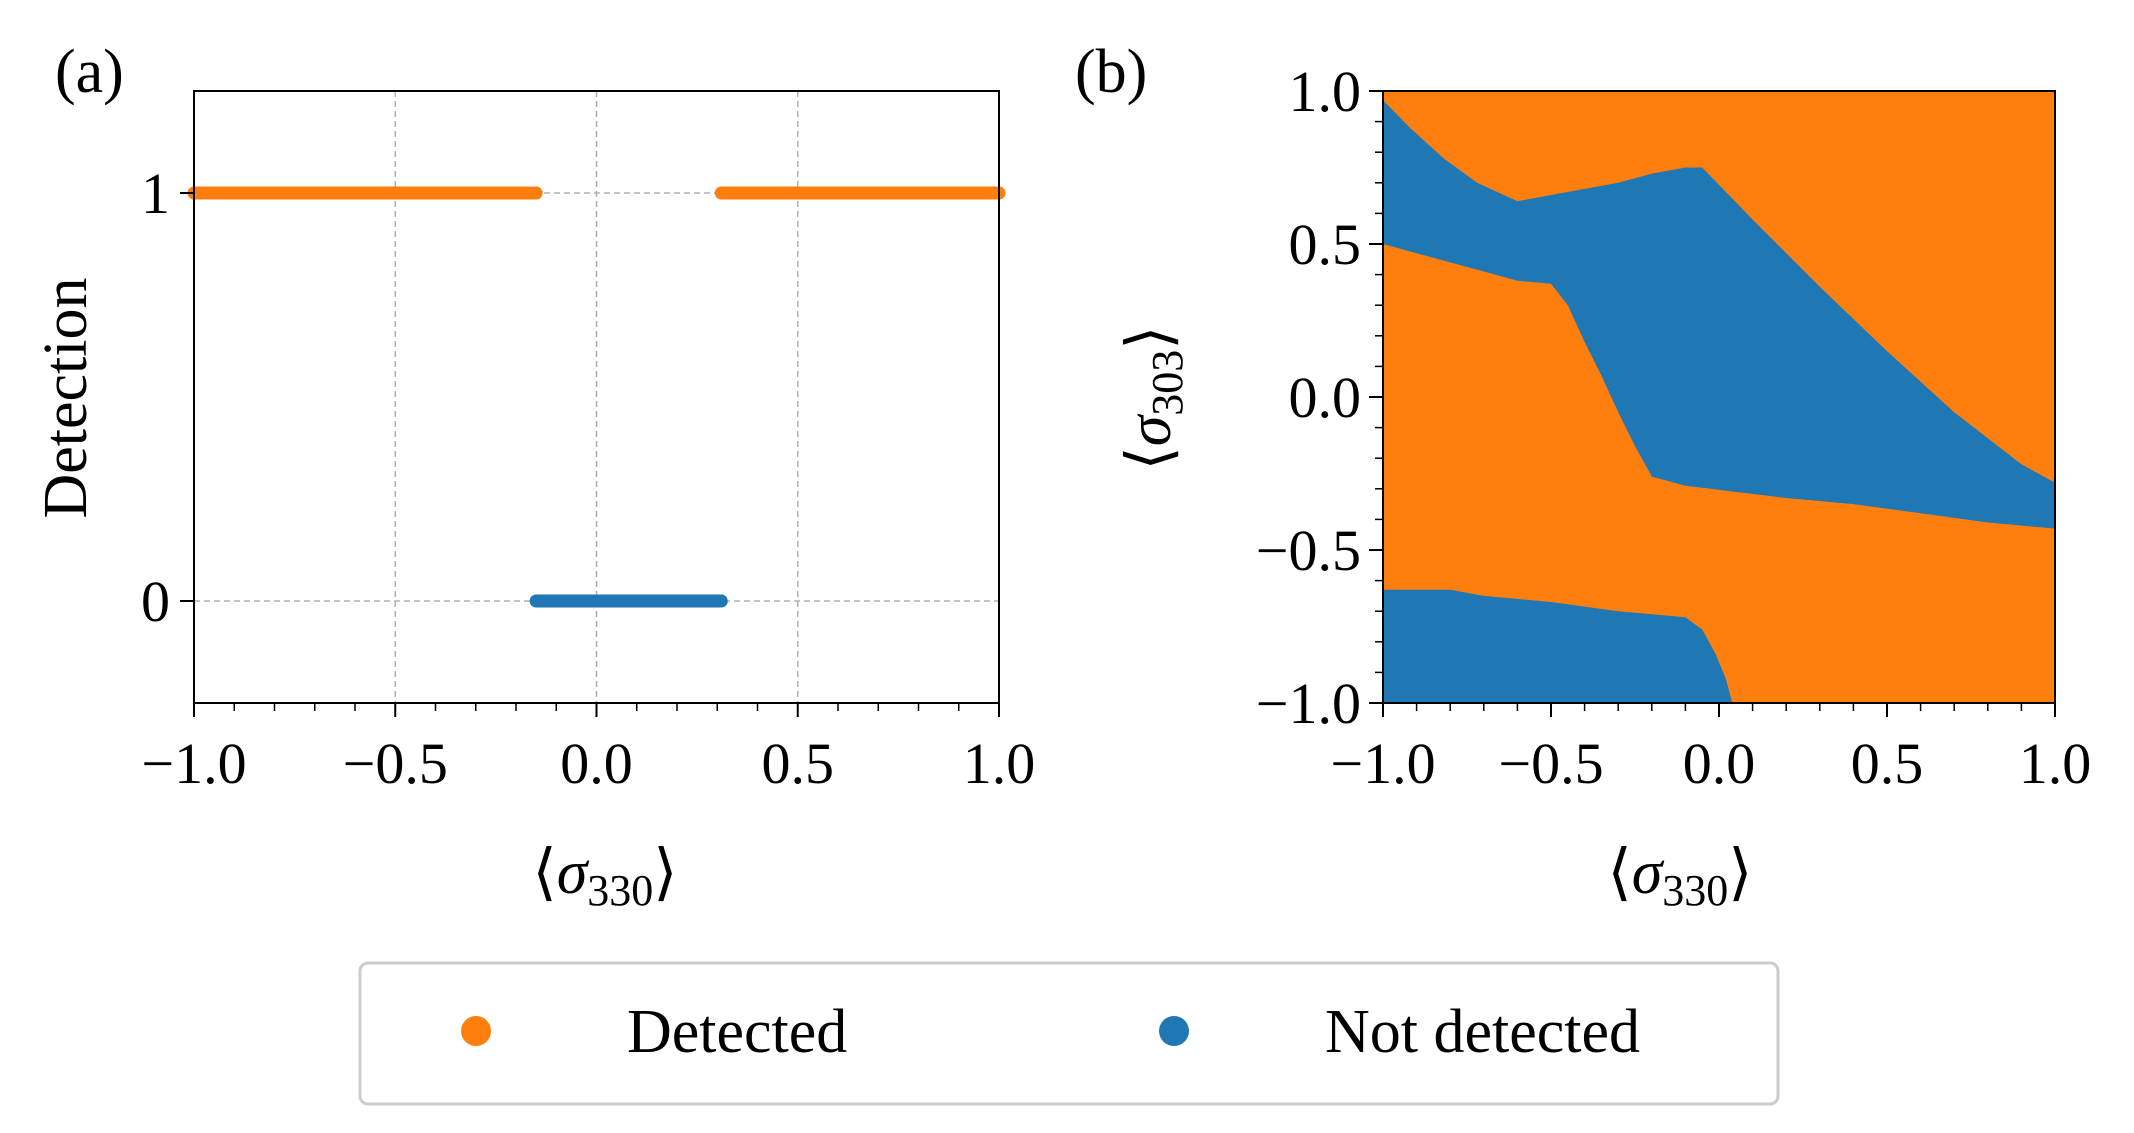 The width and height of the screenshot is (2134, 1133). I want to click on legend-marker-not-detected, so click(1174, 1031).